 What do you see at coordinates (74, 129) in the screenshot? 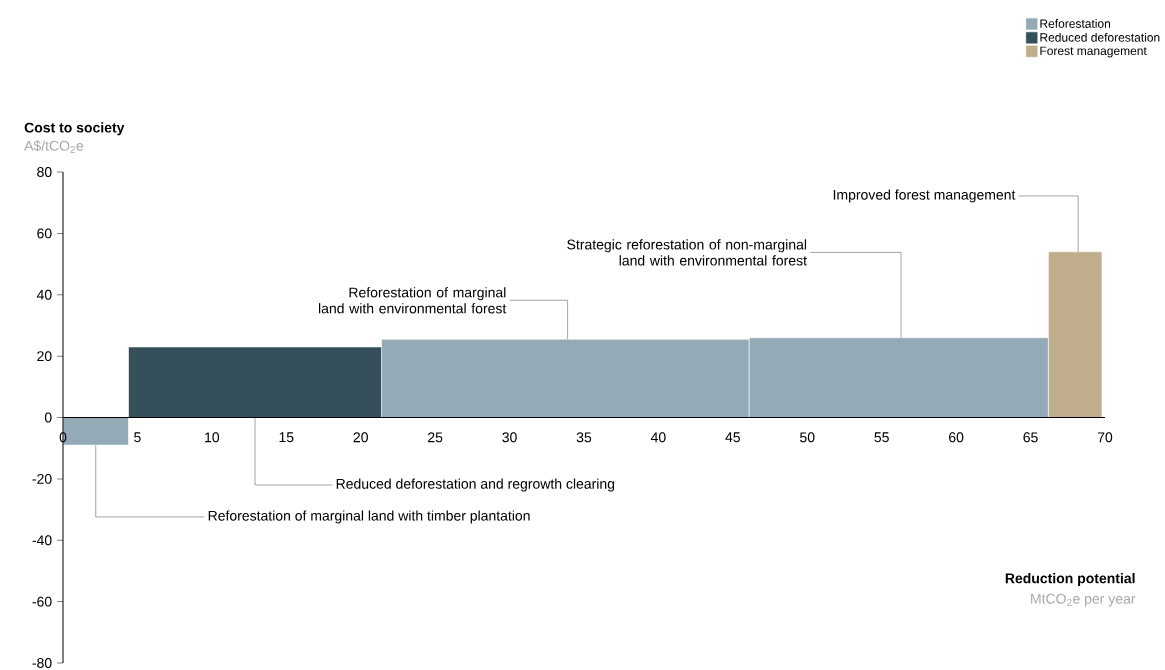
I see `y-axis-title: Cost to society` at bounding box center [74, 129].